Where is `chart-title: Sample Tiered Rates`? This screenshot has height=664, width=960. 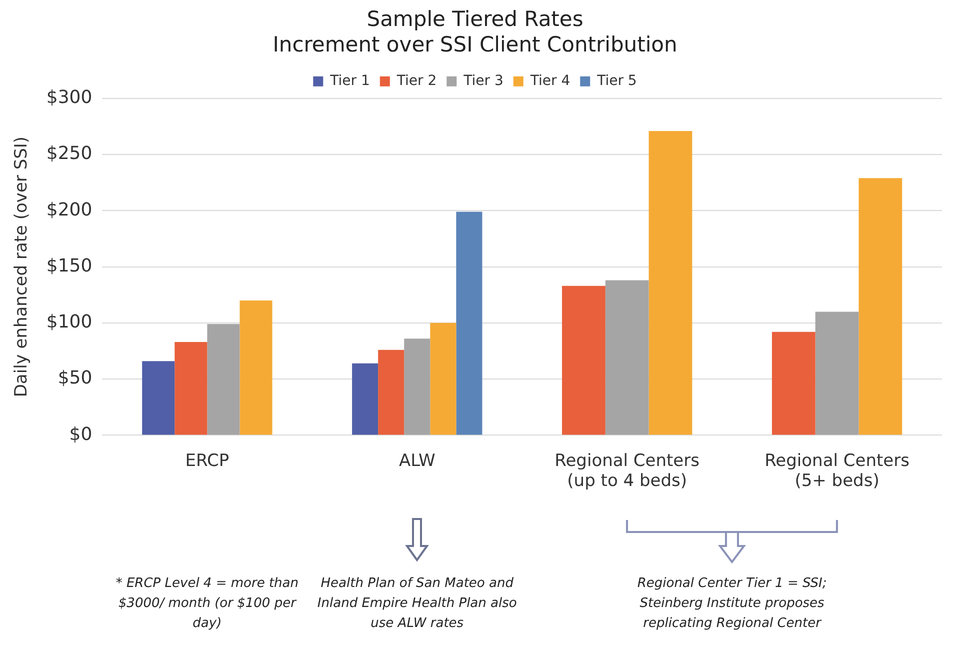 chart-title: Sample Tiered Rates is located at coordinates (475, 19).